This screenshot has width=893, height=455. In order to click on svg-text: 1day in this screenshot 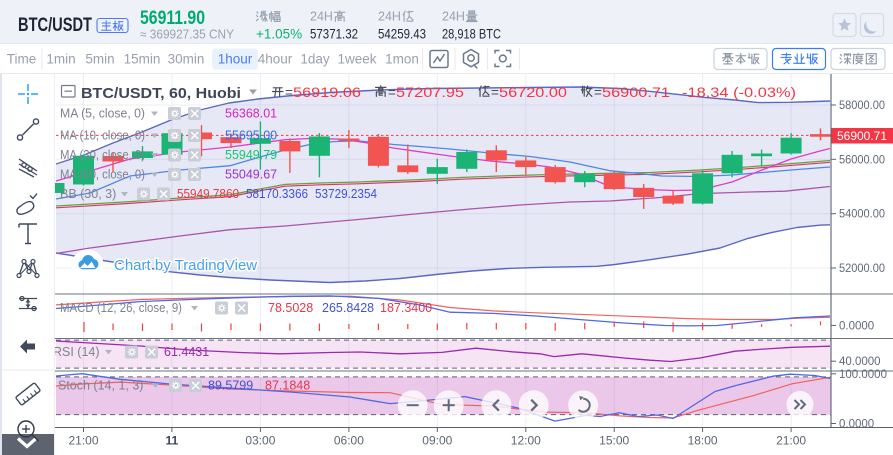, I will do `click(315, 59)`.